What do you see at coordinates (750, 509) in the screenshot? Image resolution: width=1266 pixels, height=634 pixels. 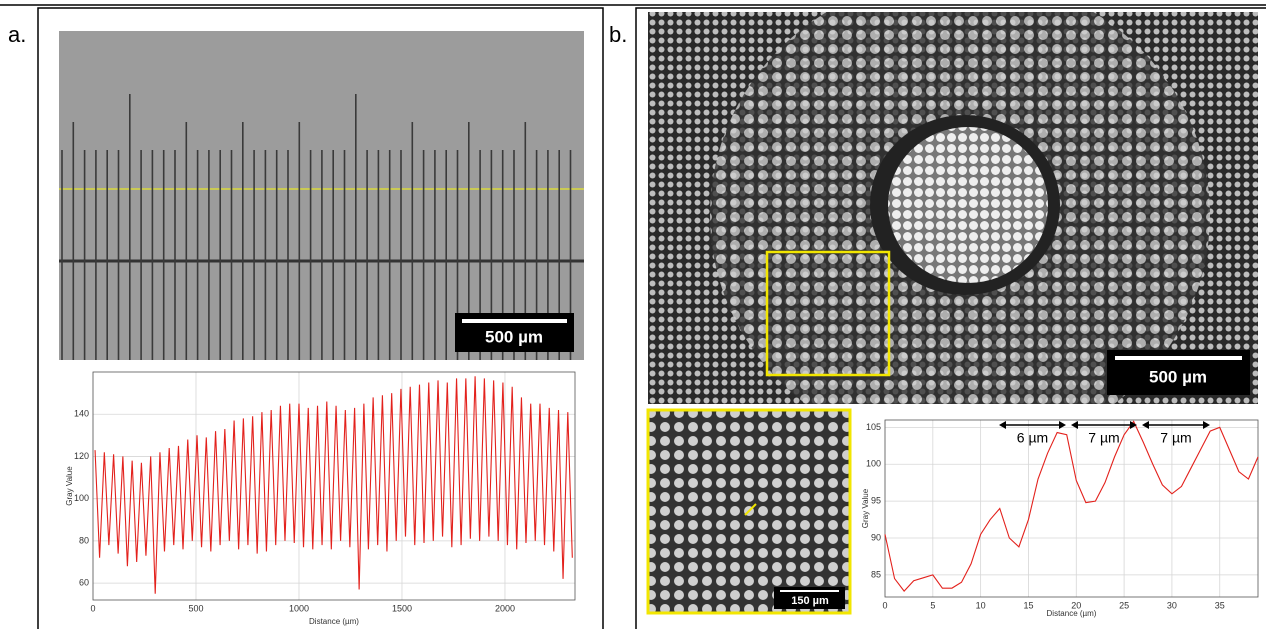 I see `profile-line` at bounding box center [750, 509].